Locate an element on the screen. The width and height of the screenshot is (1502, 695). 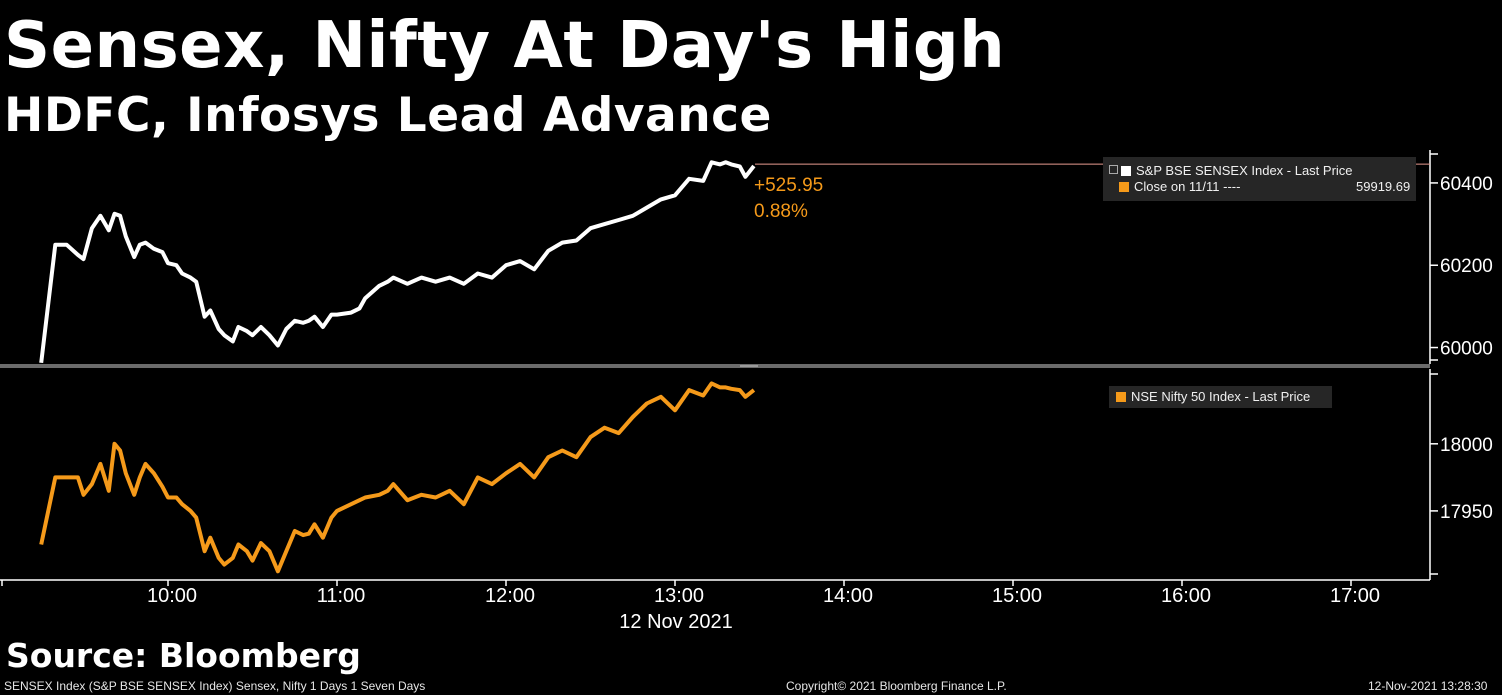
nifty-swatch is located at coordinates (1121, 397).